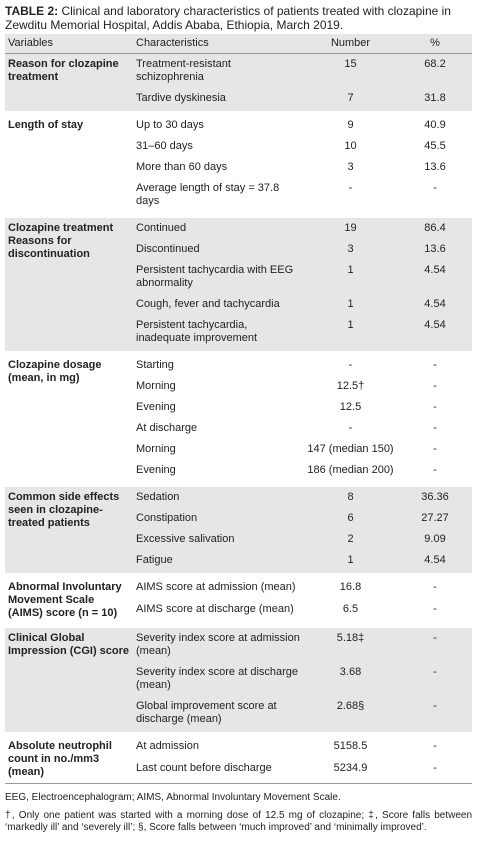 This screenshot has height=857, width=477. What do you see at coordinates (435, 167) in the screenshot?
I see `percent-cell: 13.6` at bounding box center [435, 167].